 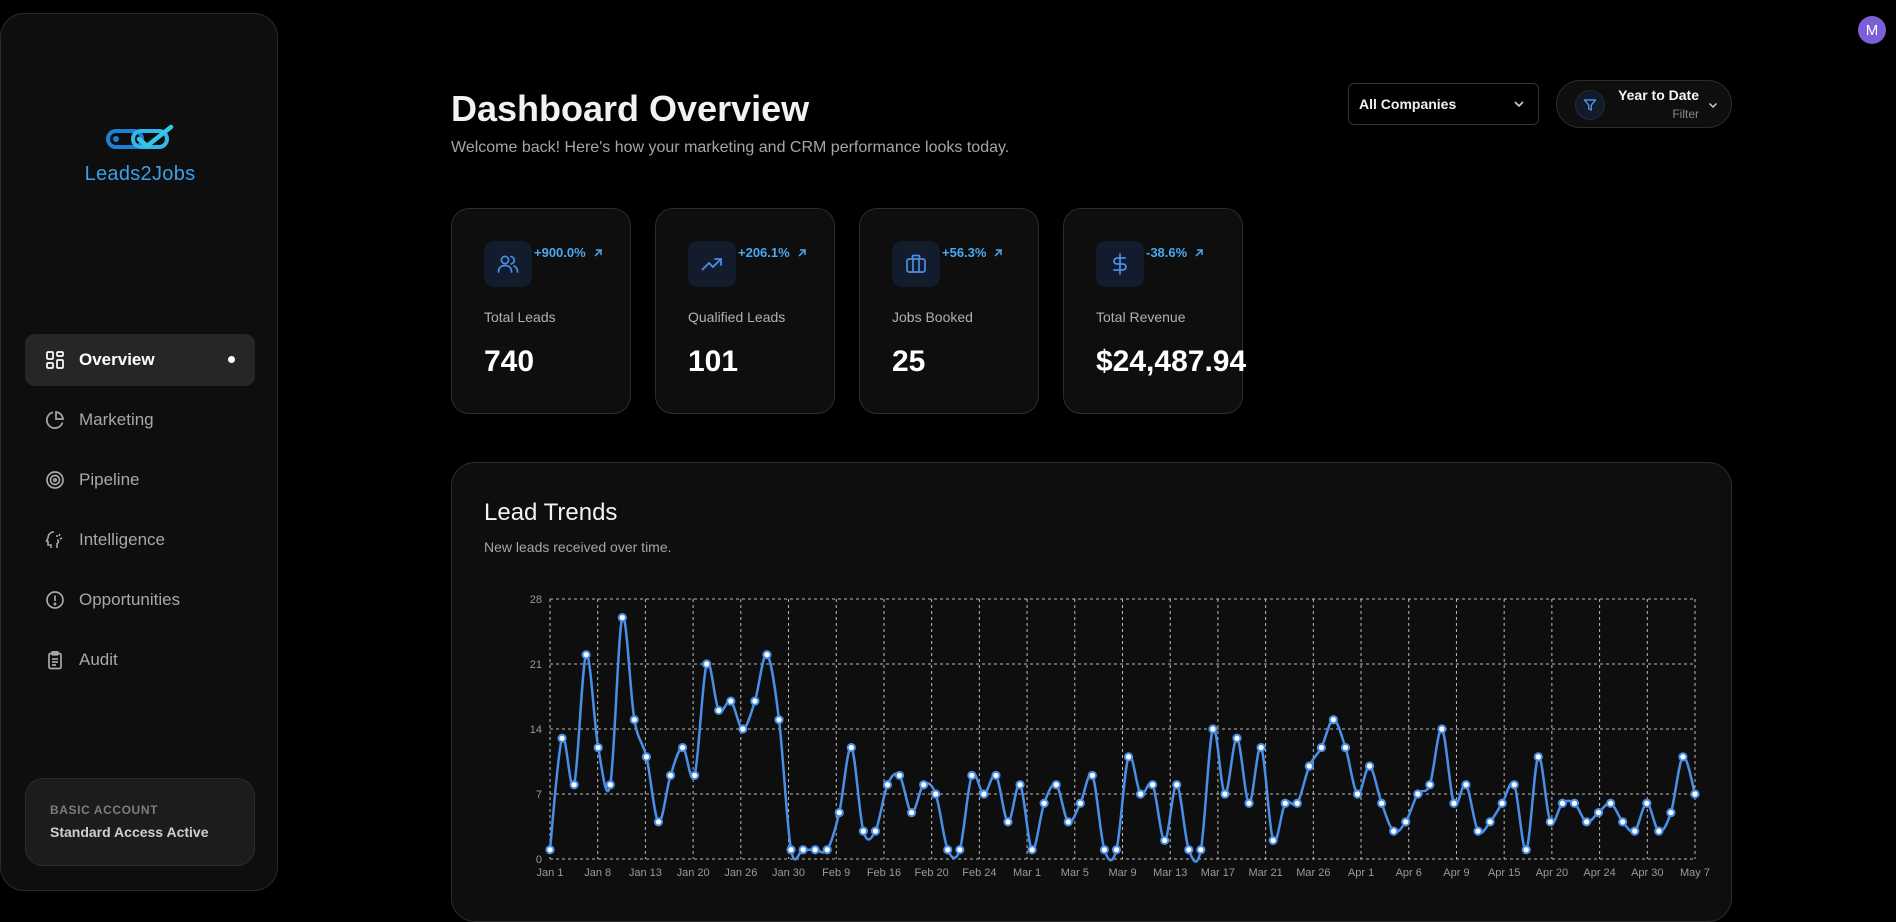 I want to click on x-tick-label: Jan 8, so click(x=597, y=873).